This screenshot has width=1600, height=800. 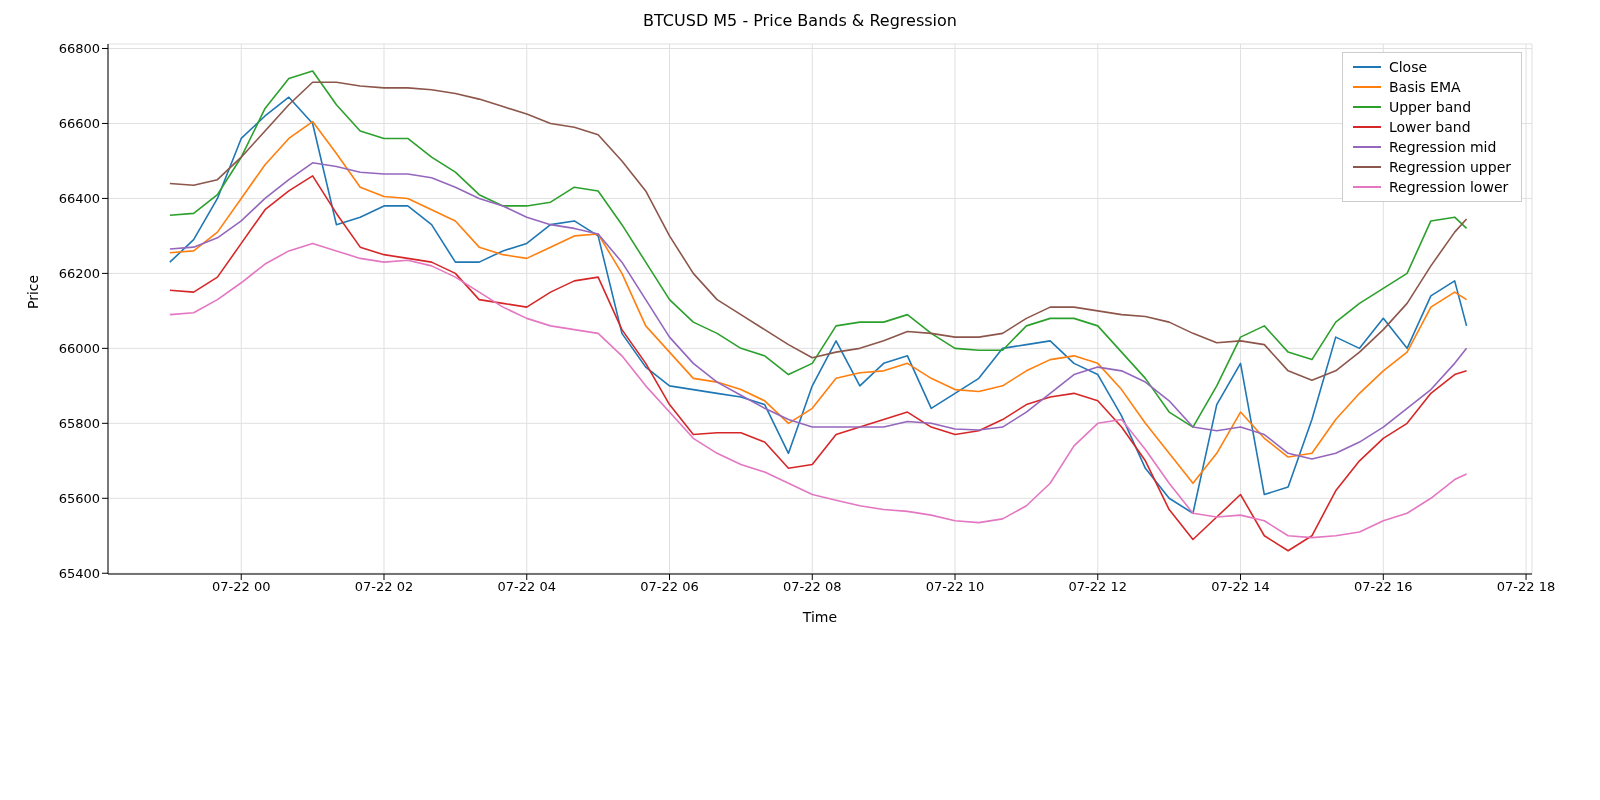 I want to click on x-tick-label: 07-22 14, so click(x=1240, y=587).